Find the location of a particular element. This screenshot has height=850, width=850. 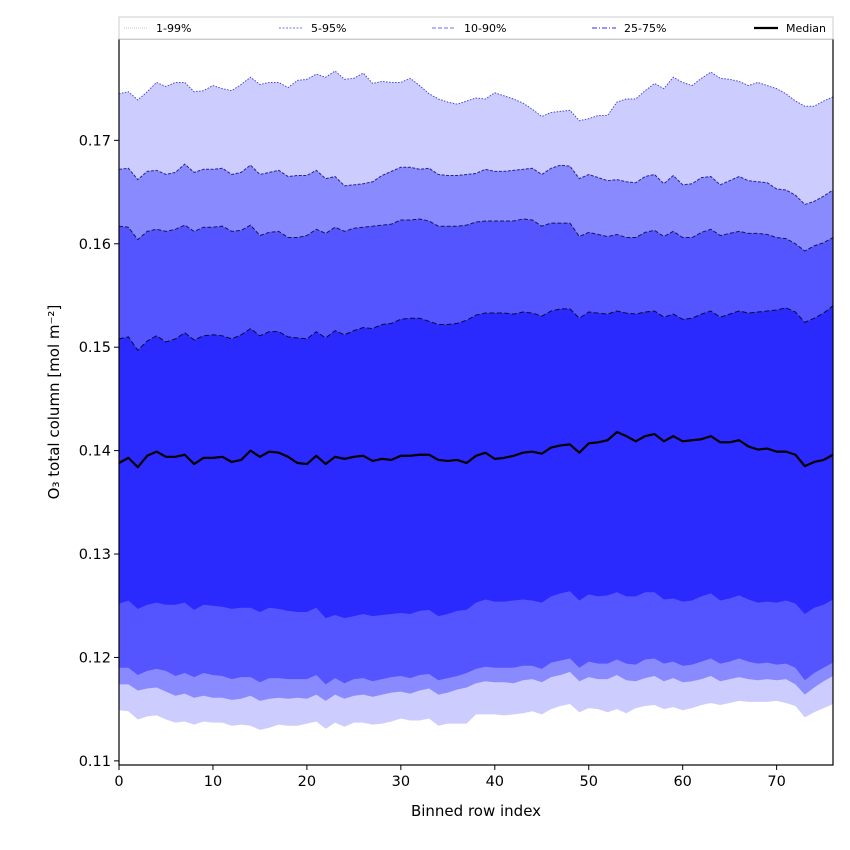

x-tick-label: 60 is located at coordinates (682, 782).